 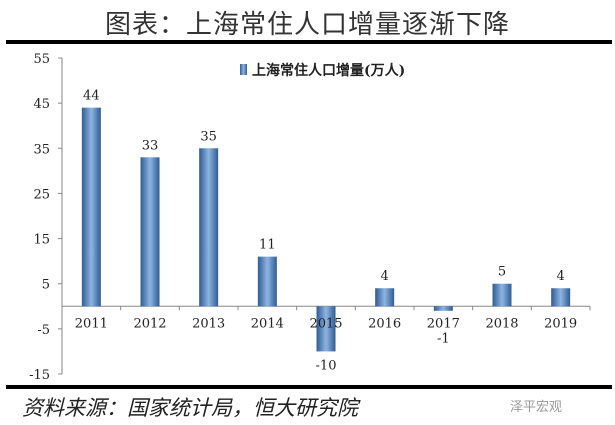 I want to click on x-tick-label: 2016, so click(x=384, y=323).